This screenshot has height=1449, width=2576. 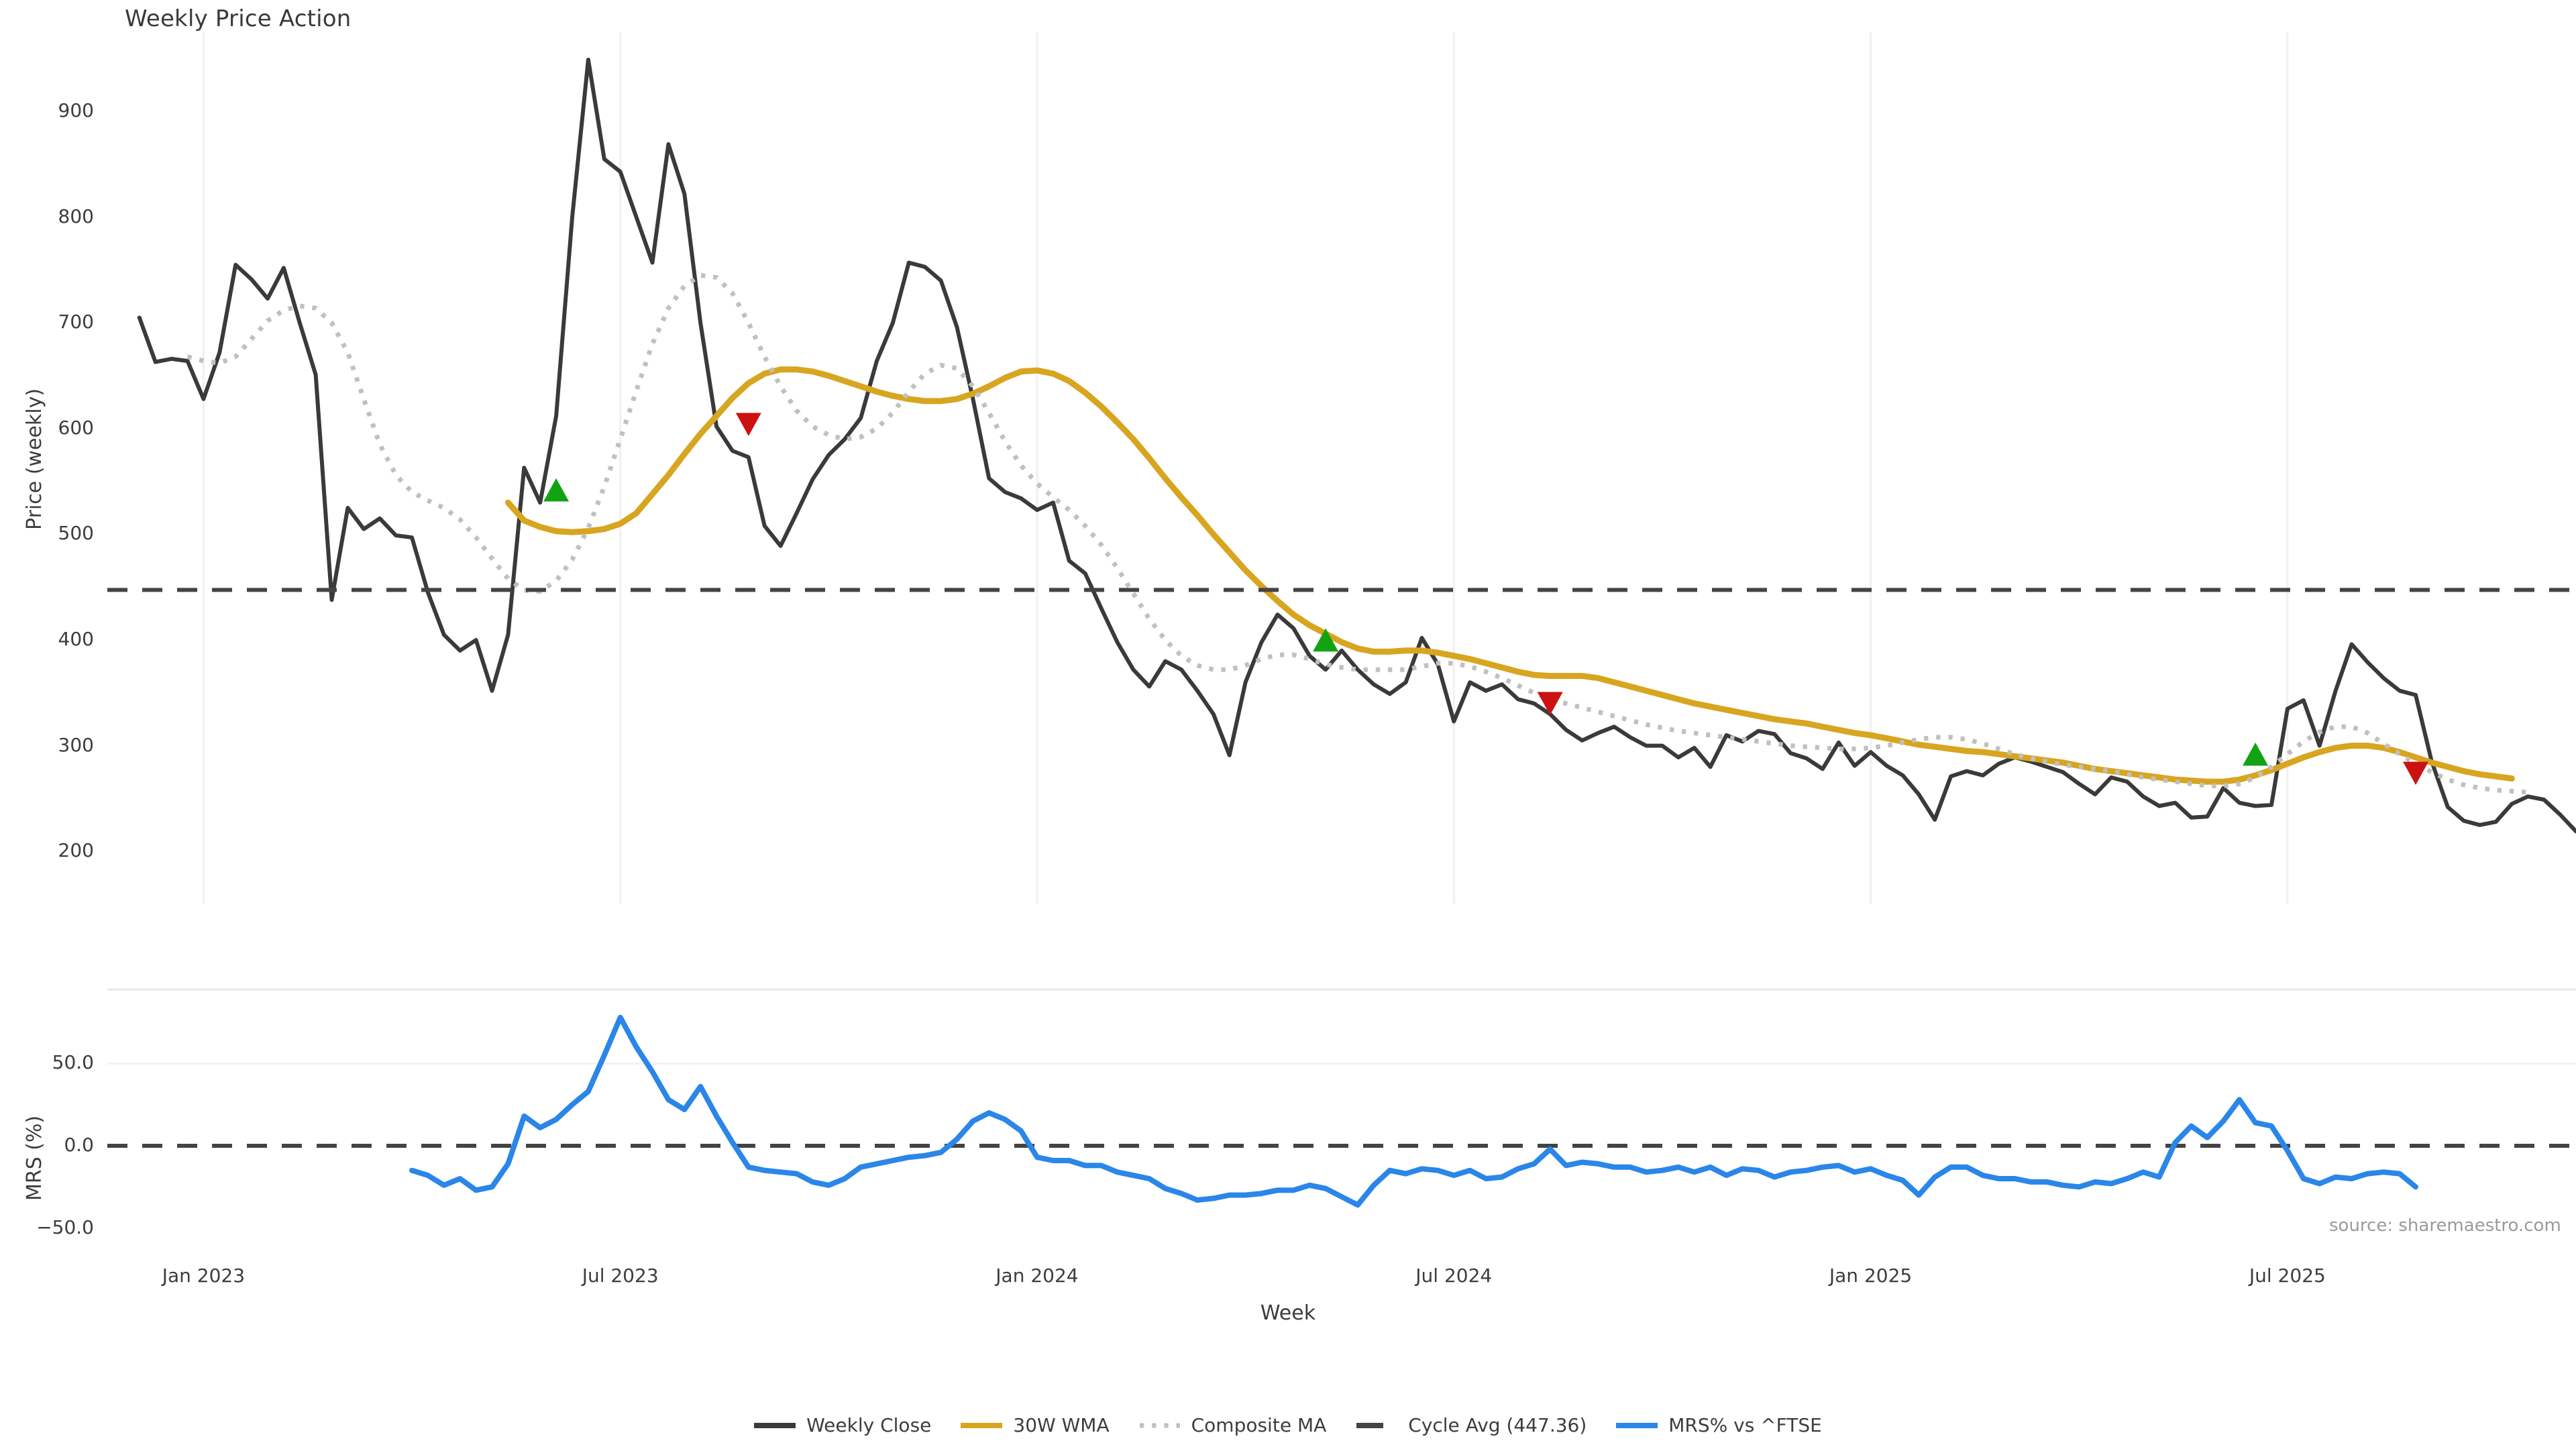 I want to click on price-y-tick: 200, so click(x=76, y=850).